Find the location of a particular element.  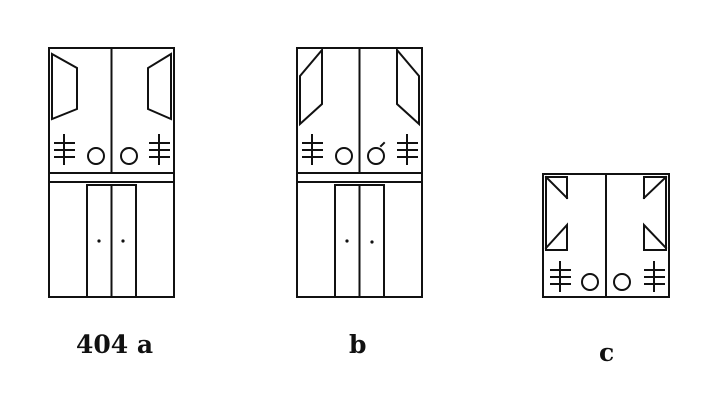

caption-c: c is located at coordinates (607, 352).